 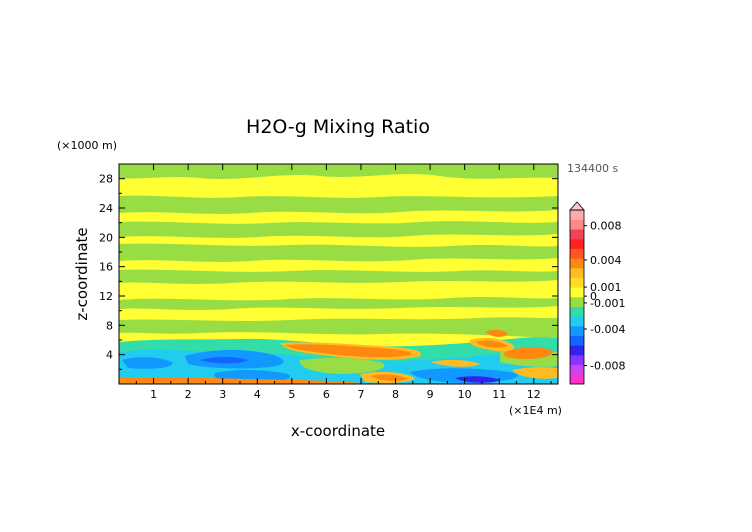 What do you see at coordinates (106, 208) in the screenshot?
I see `y-tick-label: 24` at bounding box center [106, 208].